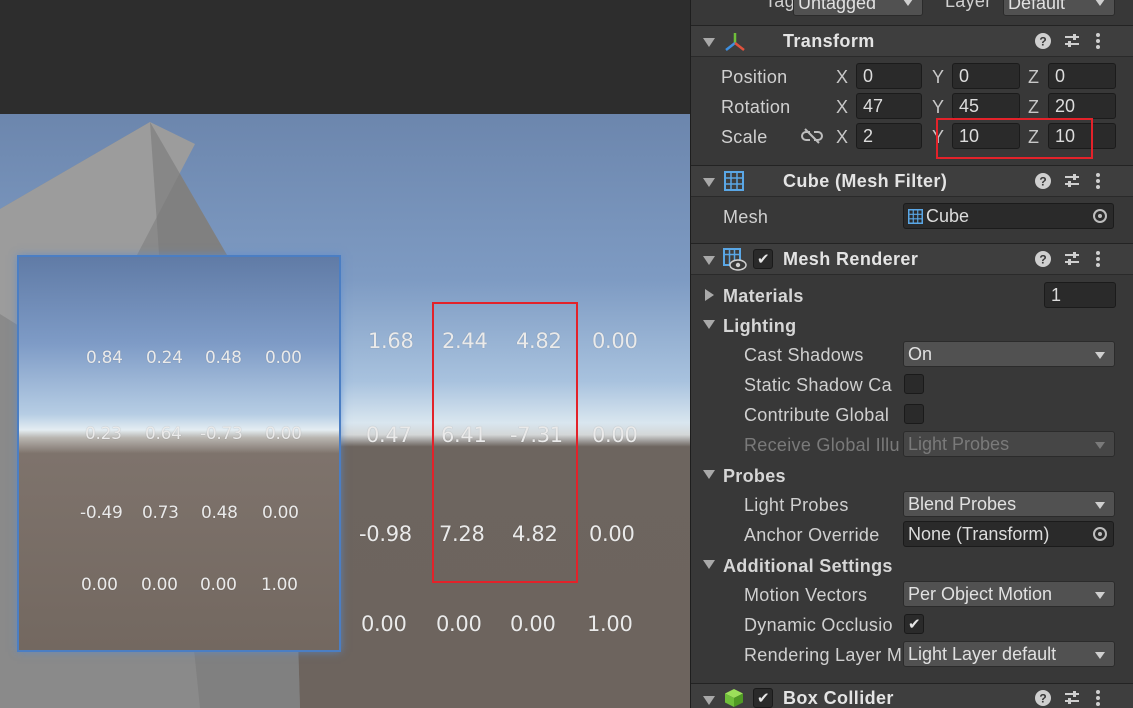  Describe the element at coordinates (979, 534) in the screenshot. I see `anchor-override-value: None (Transform)` at that location.